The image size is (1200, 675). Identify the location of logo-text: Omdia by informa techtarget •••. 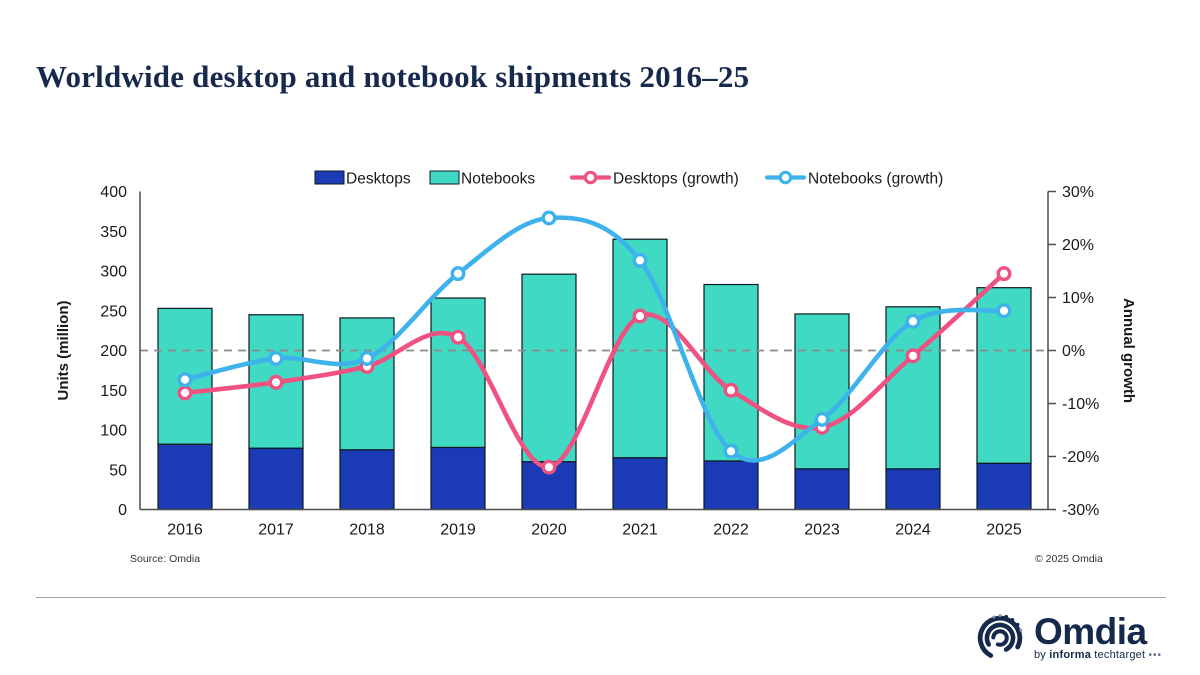
(1097, 636).